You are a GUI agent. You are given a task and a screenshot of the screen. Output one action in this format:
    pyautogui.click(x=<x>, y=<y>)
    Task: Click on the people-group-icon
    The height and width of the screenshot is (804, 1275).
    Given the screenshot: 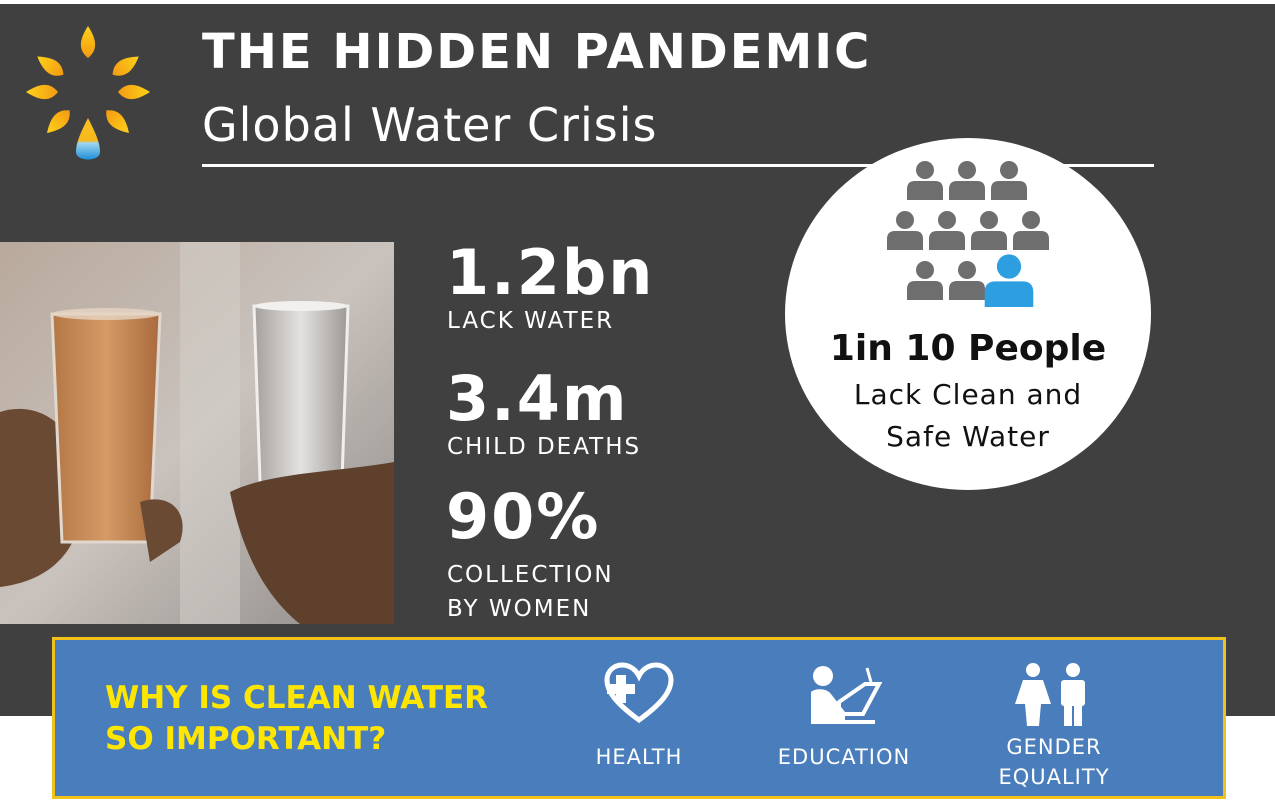 What is the action you would take?
    pyautogui.click(x=968, y=234)
    